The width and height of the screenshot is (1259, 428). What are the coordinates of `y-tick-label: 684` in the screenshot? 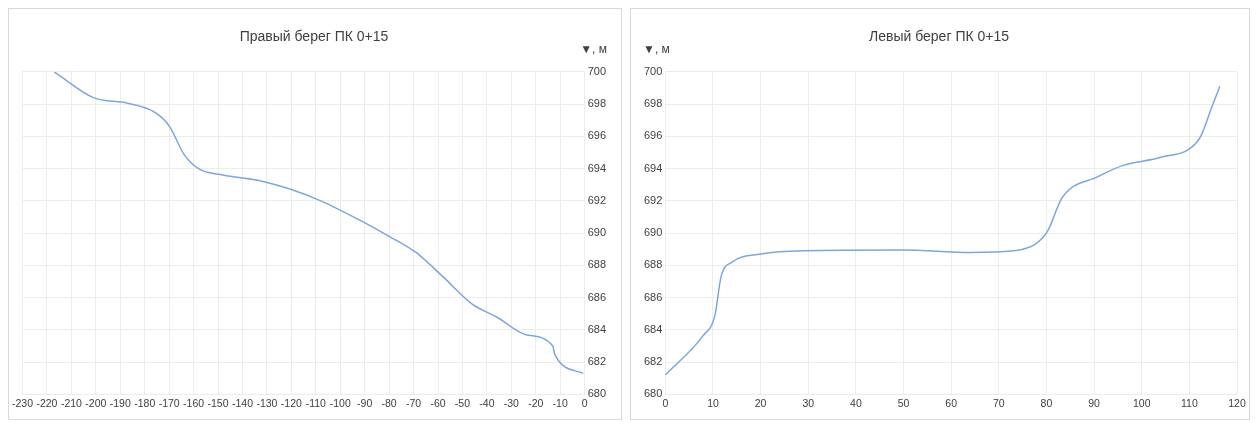 It's located at (653, 328).